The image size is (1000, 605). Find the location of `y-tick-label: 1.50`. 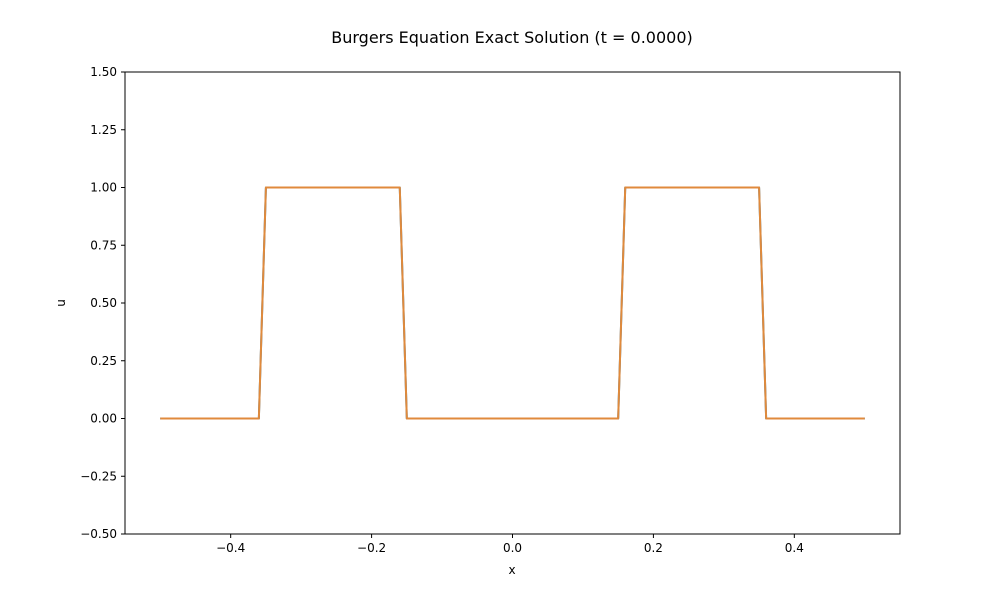

y-tick-label: 1.50 is located at coordinates (103, 72).